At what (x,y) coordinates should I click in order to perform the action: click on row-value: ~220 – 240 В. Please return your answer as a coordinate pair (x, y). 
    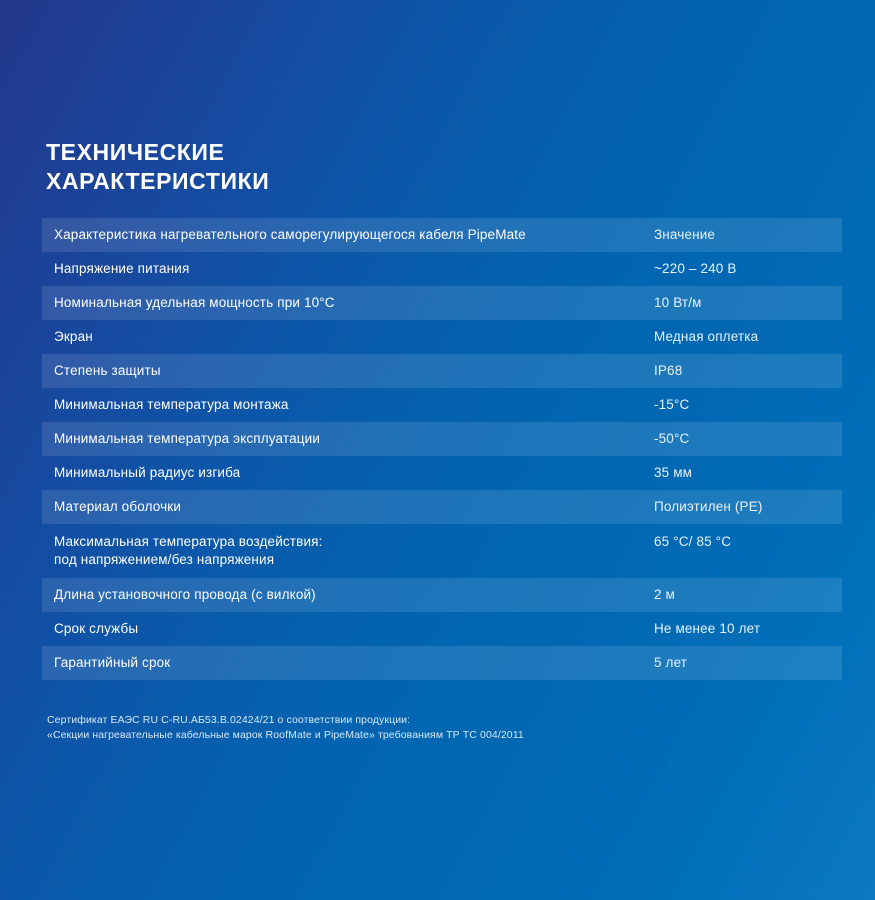
    Looking at the image, I should click on (695, 268).